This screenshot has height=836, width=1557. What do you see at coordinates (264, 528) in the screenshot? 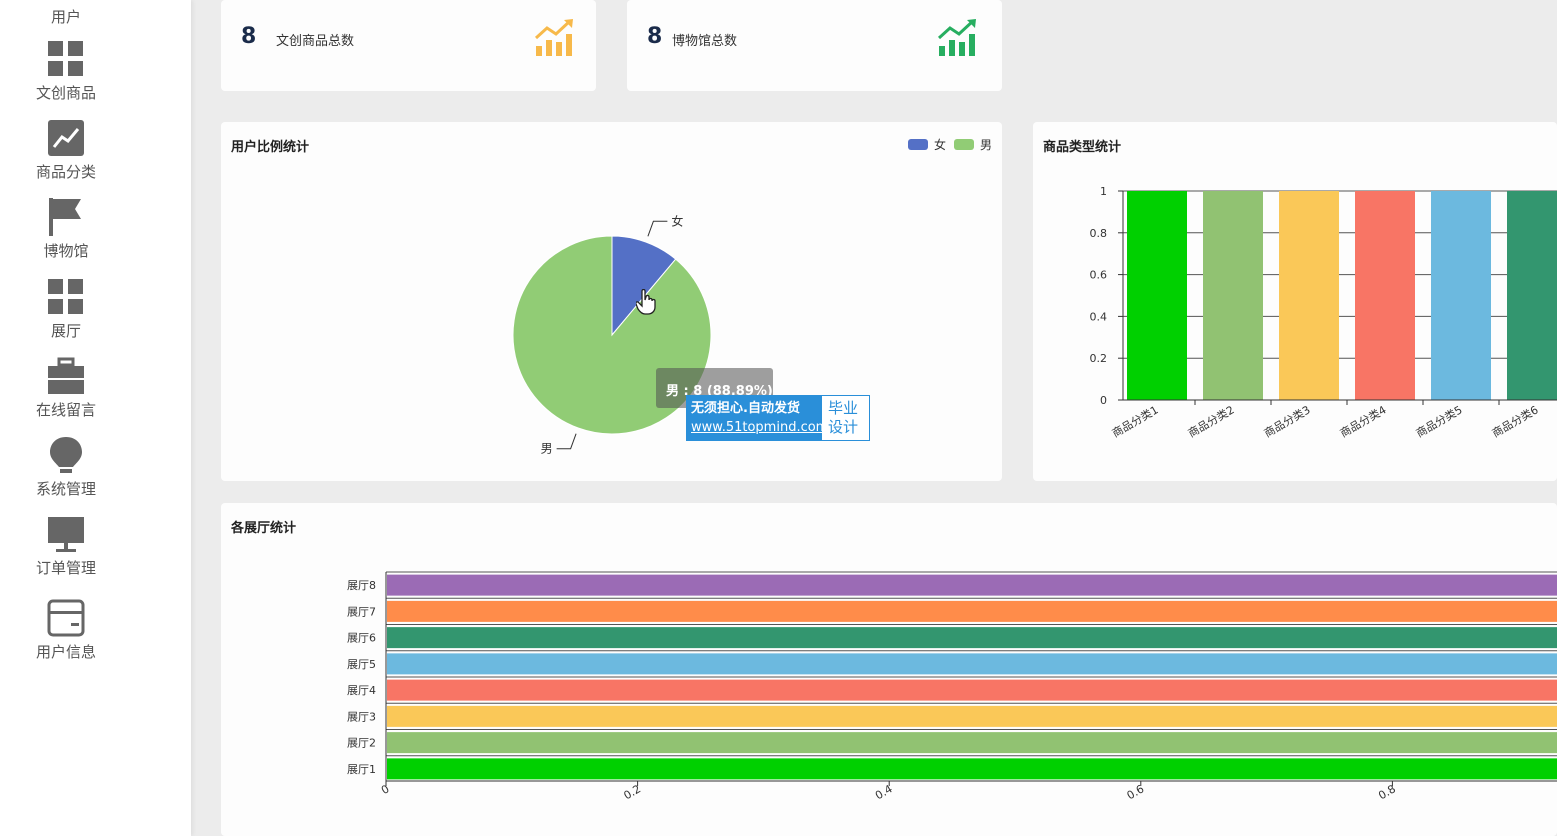
I see `hbar-chart-title: 各展厅统计` at bounding box center [264, 528].